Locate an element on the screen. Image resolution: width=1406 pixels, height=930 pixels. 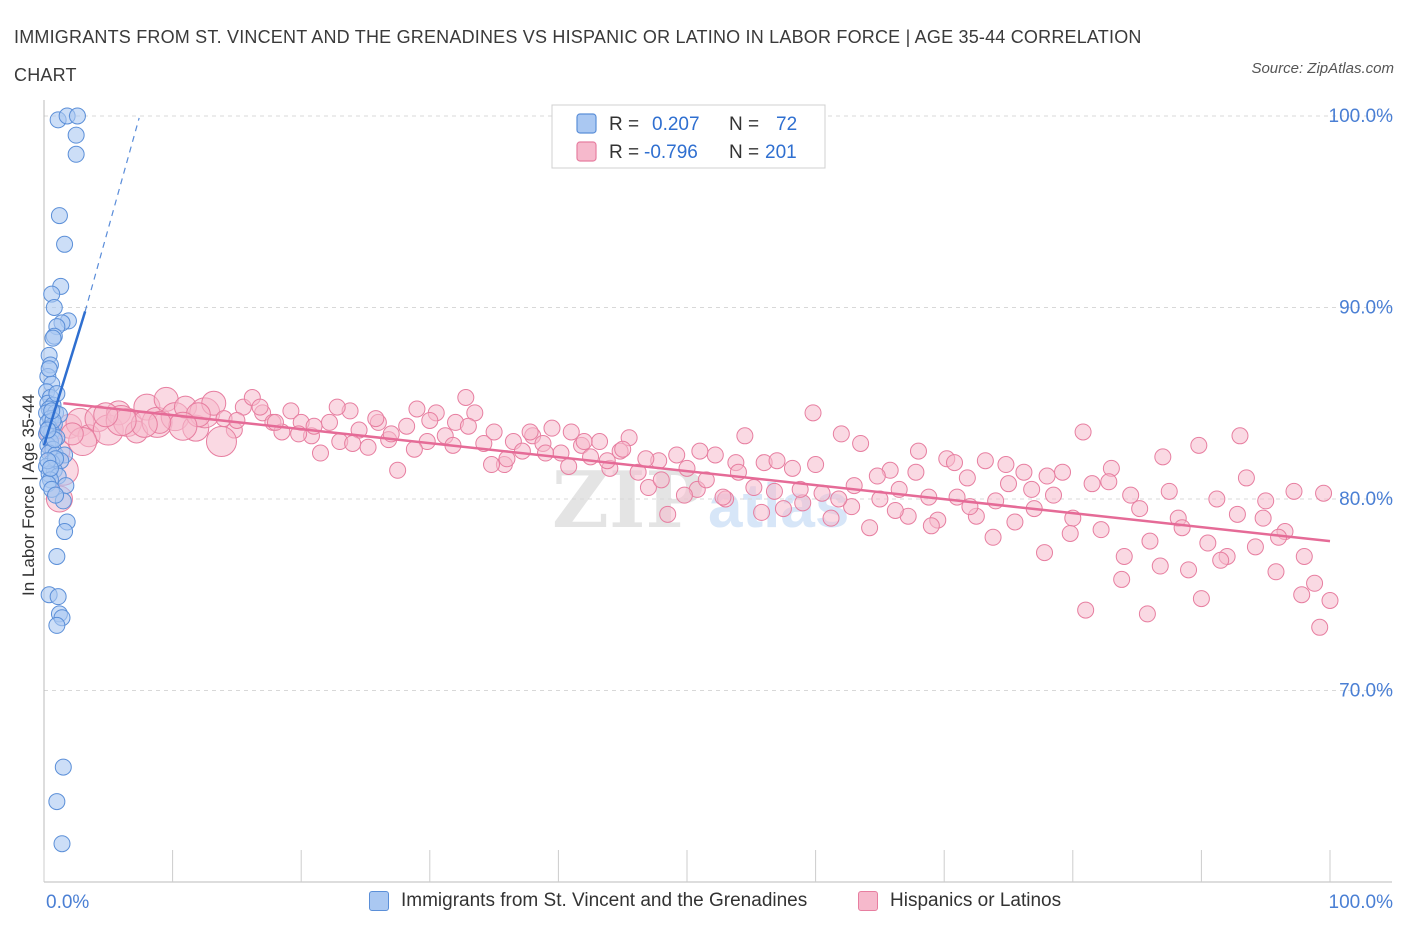
legend-top: R = 0.207 N = 72 R = -0.796 N = 201 is located at coordinates (688, 136).